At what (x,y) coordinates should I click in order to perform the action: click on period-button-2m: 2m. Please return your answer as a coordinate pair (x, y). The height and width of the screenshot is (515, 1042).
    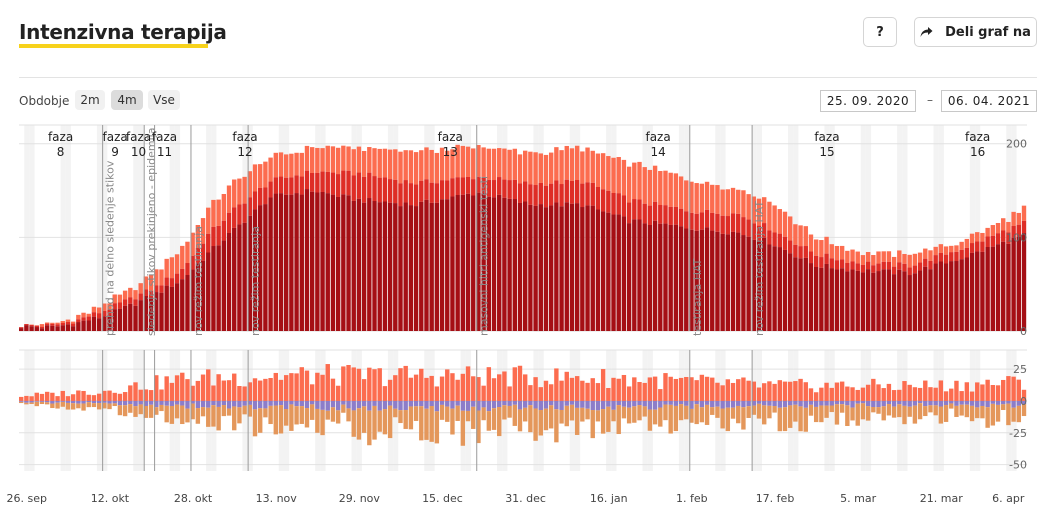
    Looking at the image, I should click on (90, 100).